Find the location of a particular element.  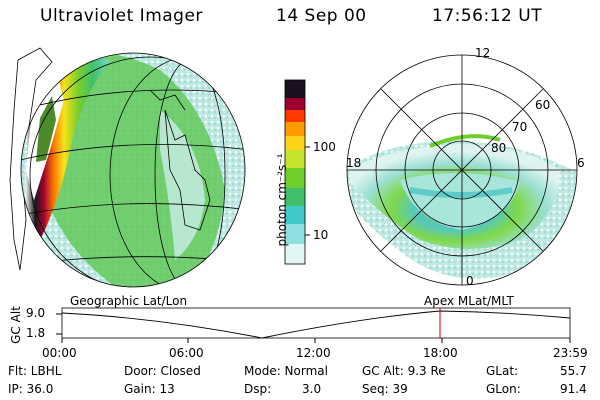

status-glon-value: 91.4 is located at coordinates (573, 389).